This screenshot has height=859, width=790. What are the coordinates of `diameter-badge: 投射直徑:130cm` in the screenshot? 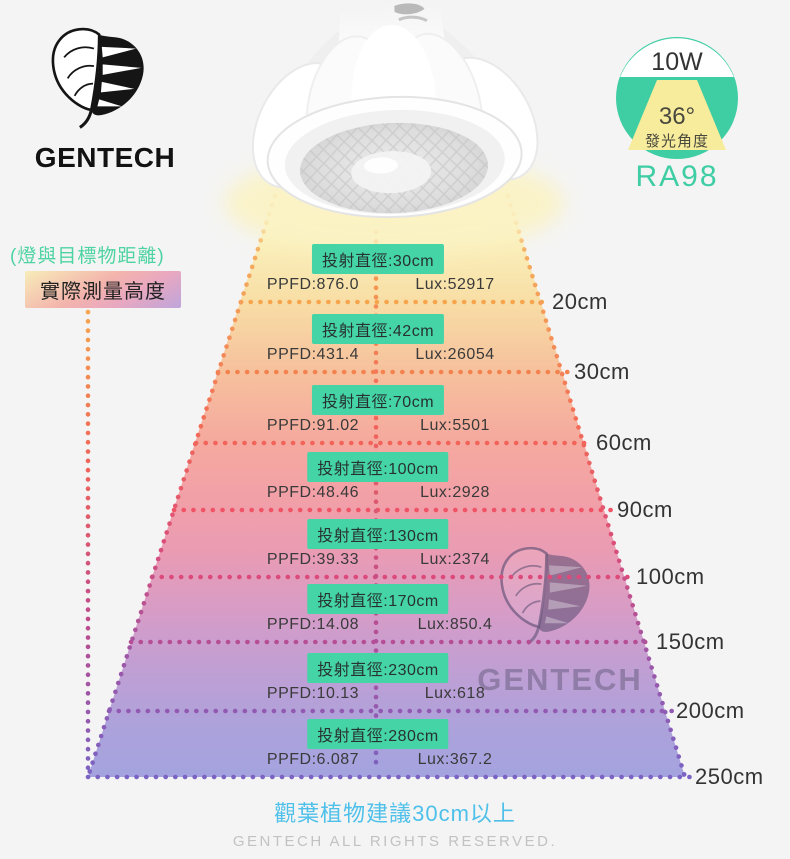 It's located at (378, 534).